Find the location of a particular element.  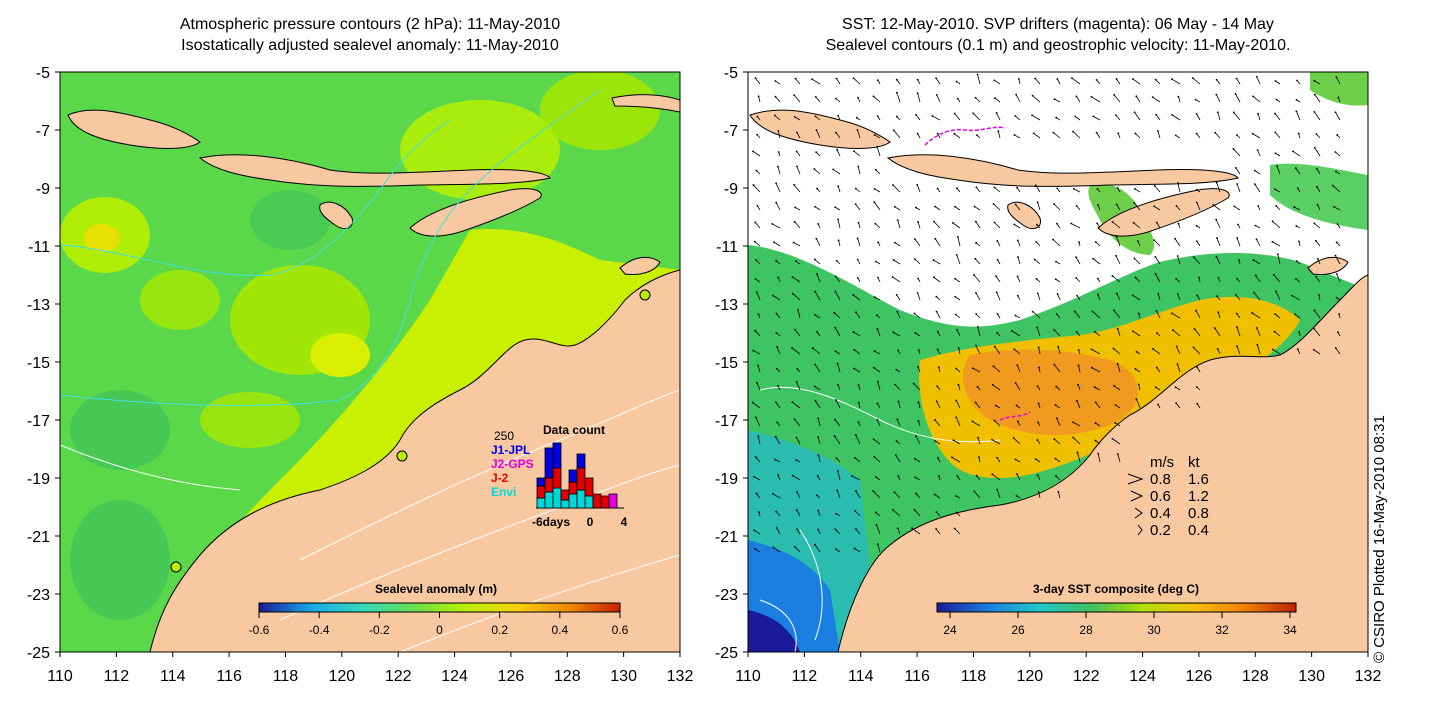

left-y-tick-label: -25 is located at coordinates (38, 653).